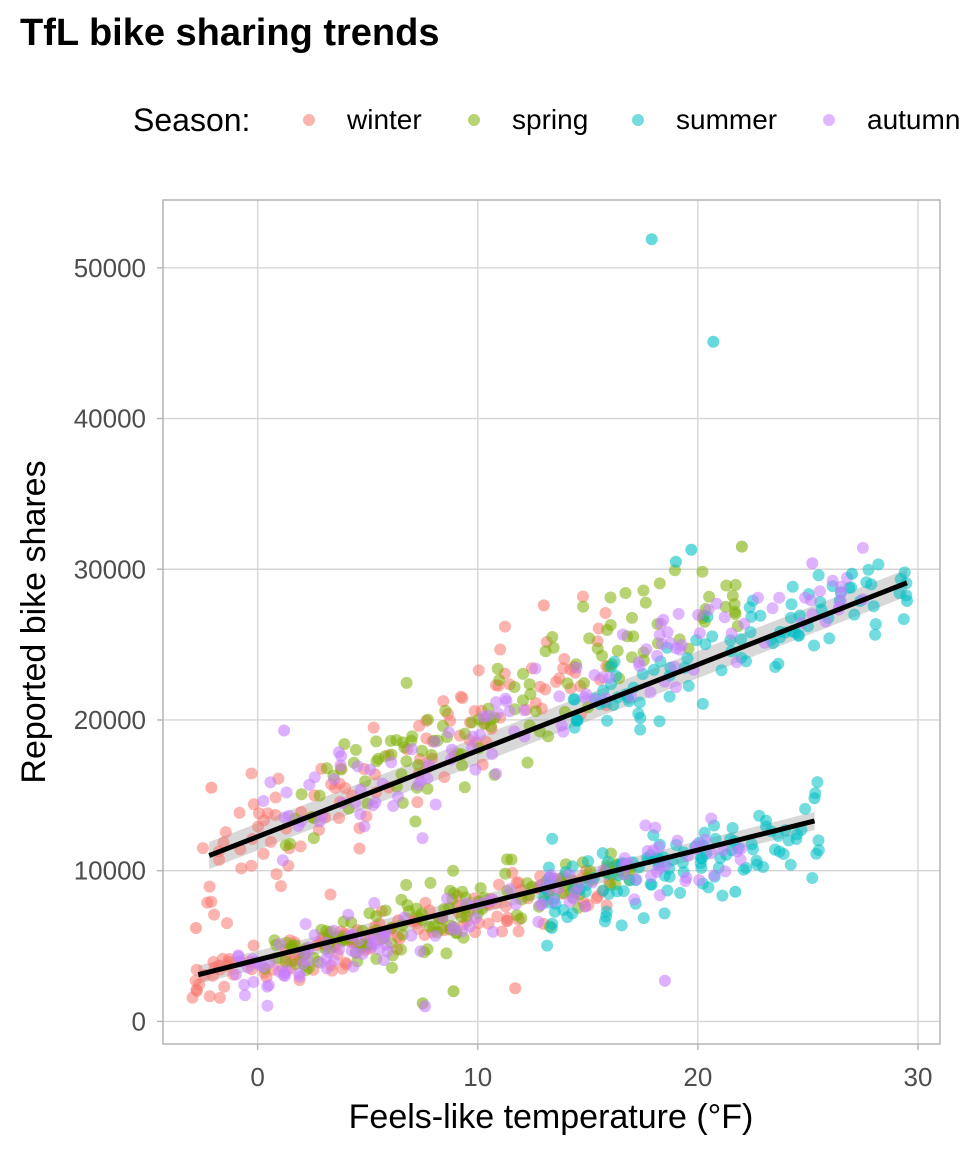 This screenshot has width=960, height=1152. Describe the element at coordinates (918, 1077) in the screenshot. I see `x-tick-label: 30` at that location.